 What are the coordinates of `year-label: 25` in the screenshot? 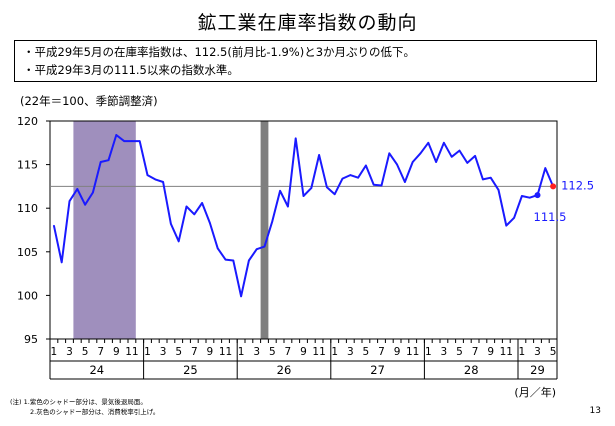 It's located at (190, 370).